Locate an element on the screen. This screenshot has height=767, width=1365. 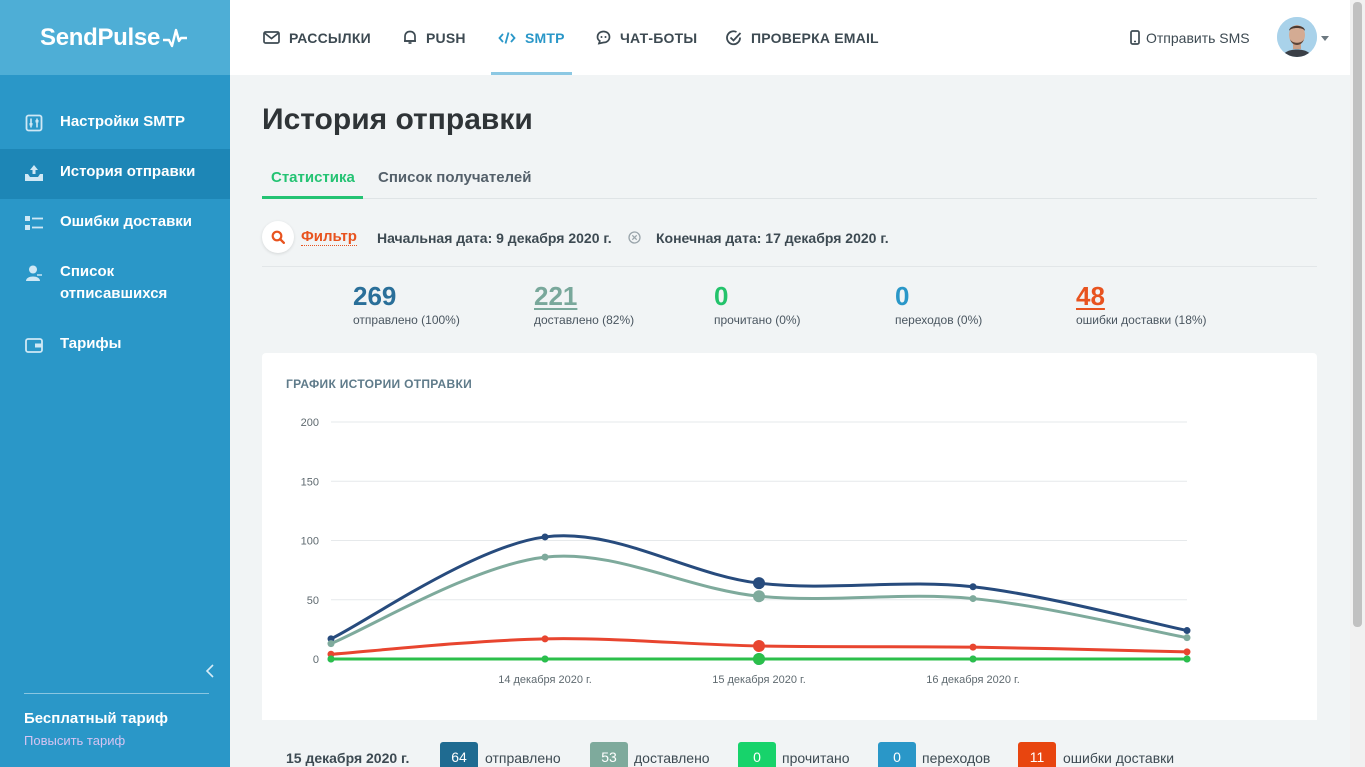
sliders-icon is located at coordinates (34, 123).